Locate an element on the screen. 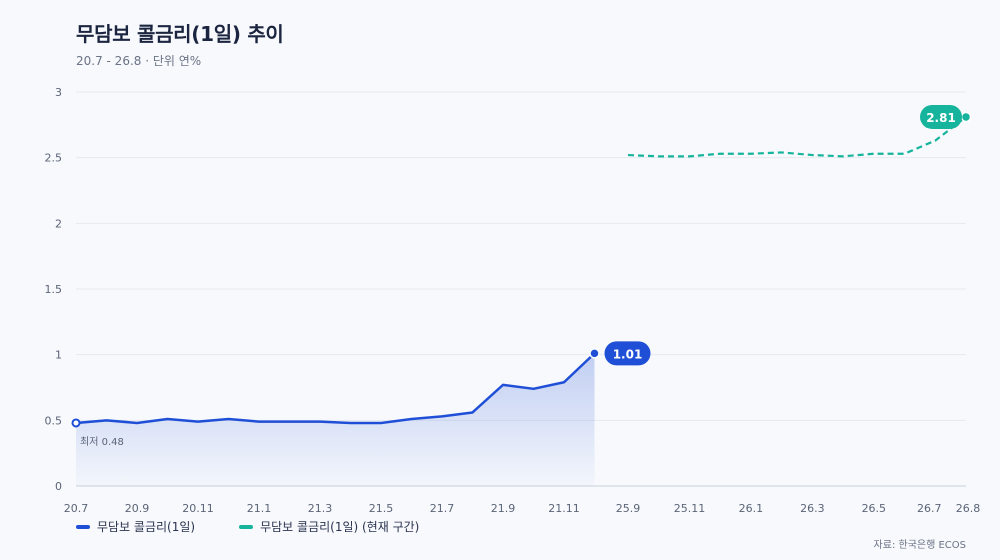 This screenshot has height=560, width=1000. x-tick-label: 21.11 is located at coordinates (564, 508).